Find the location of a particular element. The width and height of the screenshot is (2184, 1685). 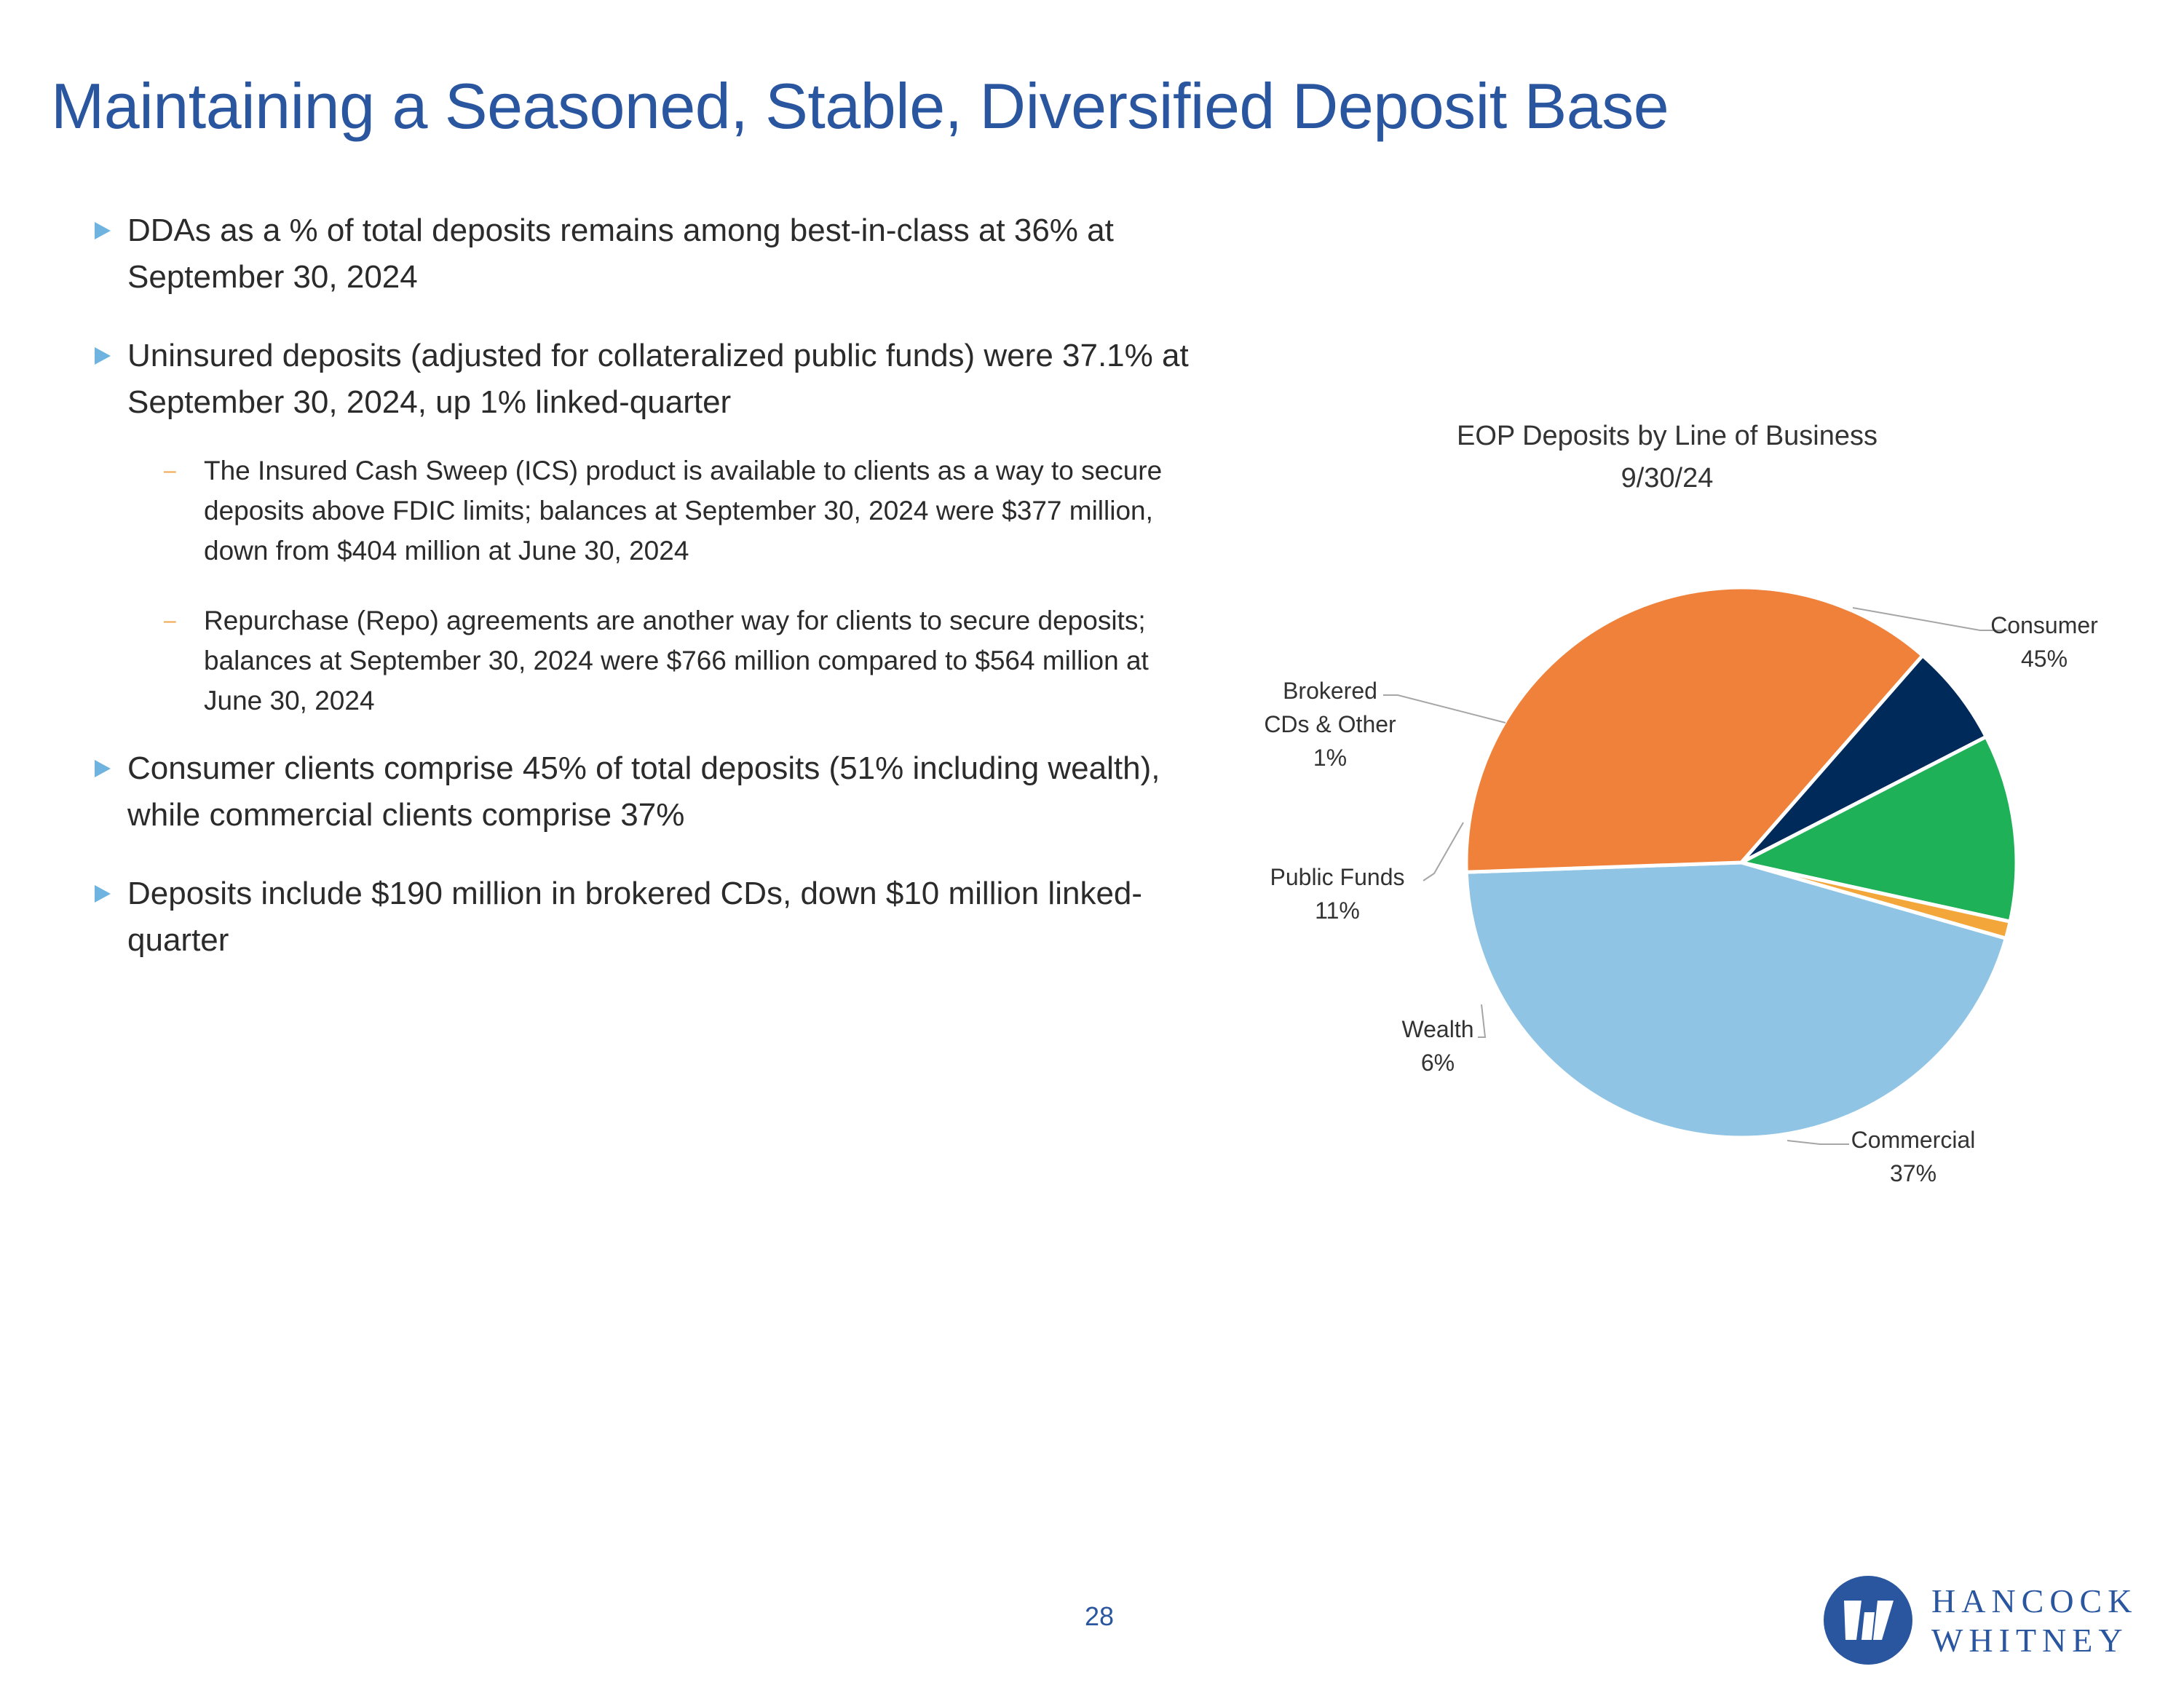

pie-slice-commercial is located at coordinates (1695, 729).